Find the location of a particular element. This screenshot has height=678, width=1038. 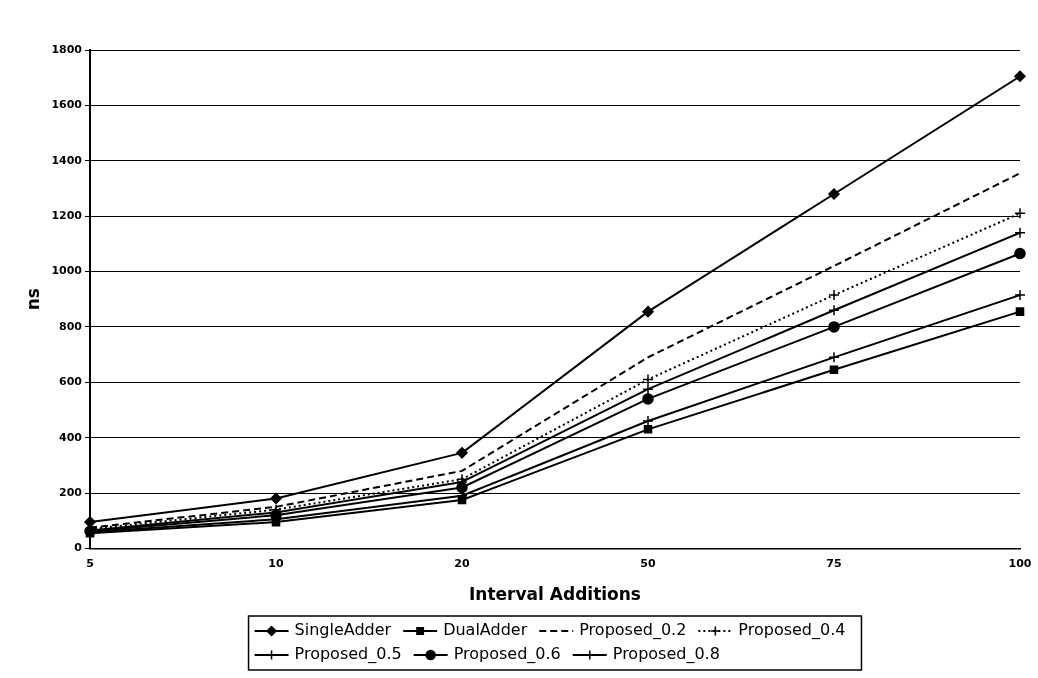

legend-label: DualAdder is located at coordinates (485, 630).